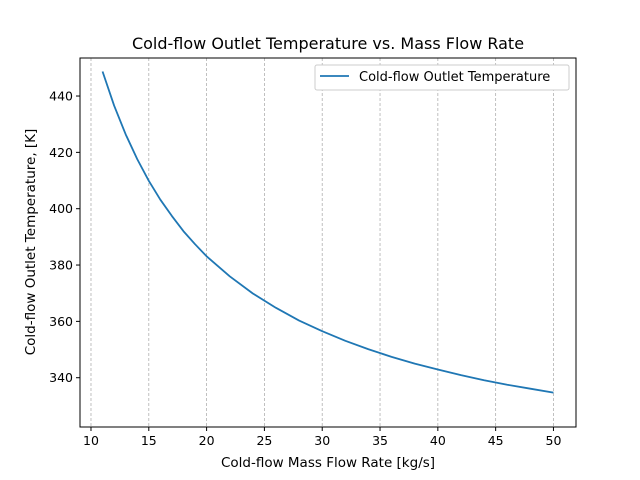  I want to click on x-tick-label: 45, so click(496, 440).